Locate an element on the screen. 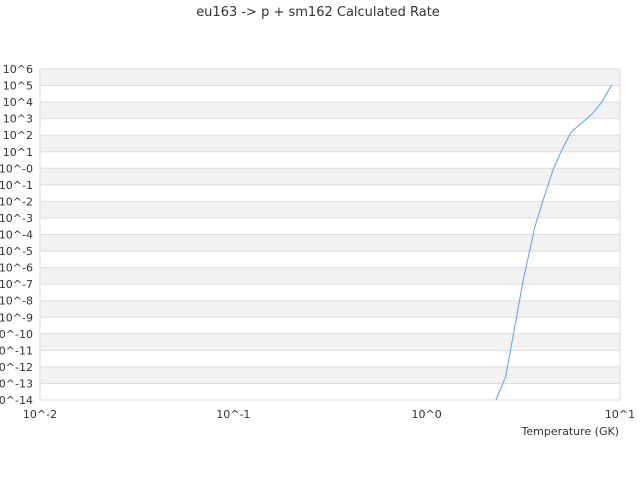  y-tick-label: 10^3 is located at coordinates (18, 119).